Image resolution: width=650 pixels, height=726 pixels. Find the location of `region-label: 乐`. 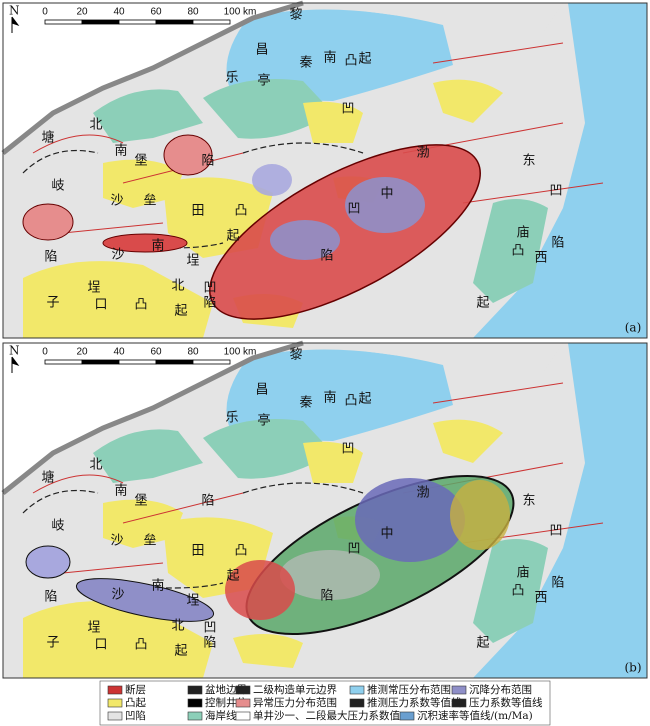

region-label: 乐 is located at coordinates (231, 418).